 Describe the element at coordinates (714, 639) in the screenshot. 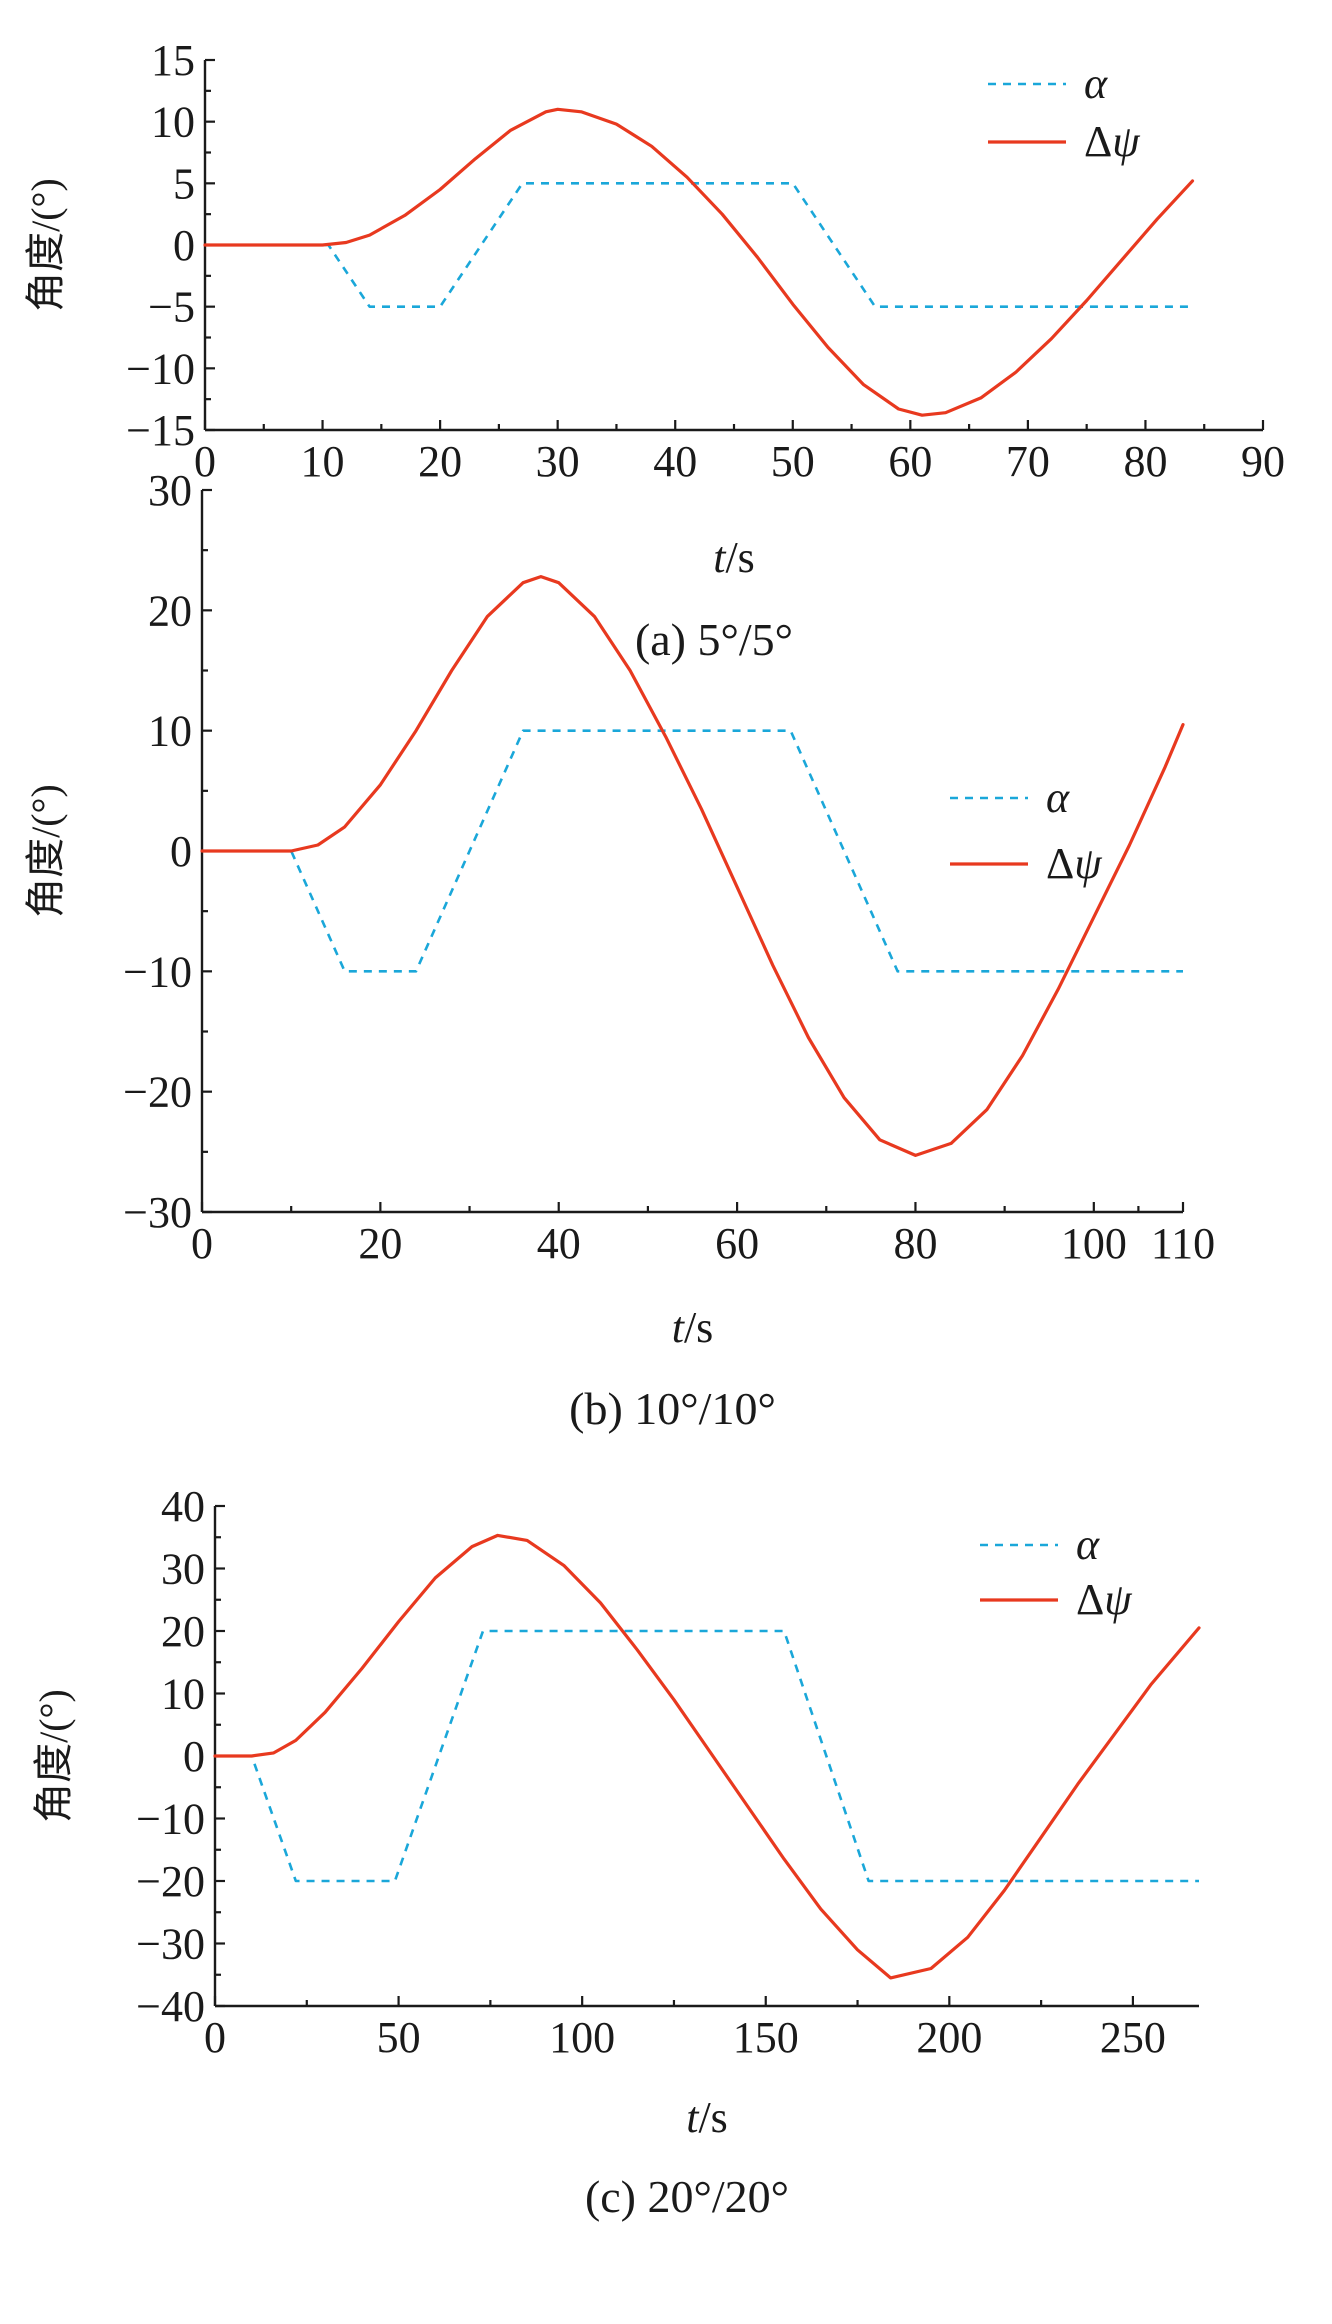

I see `panel-caption: (a) 5°/5°` at that location.